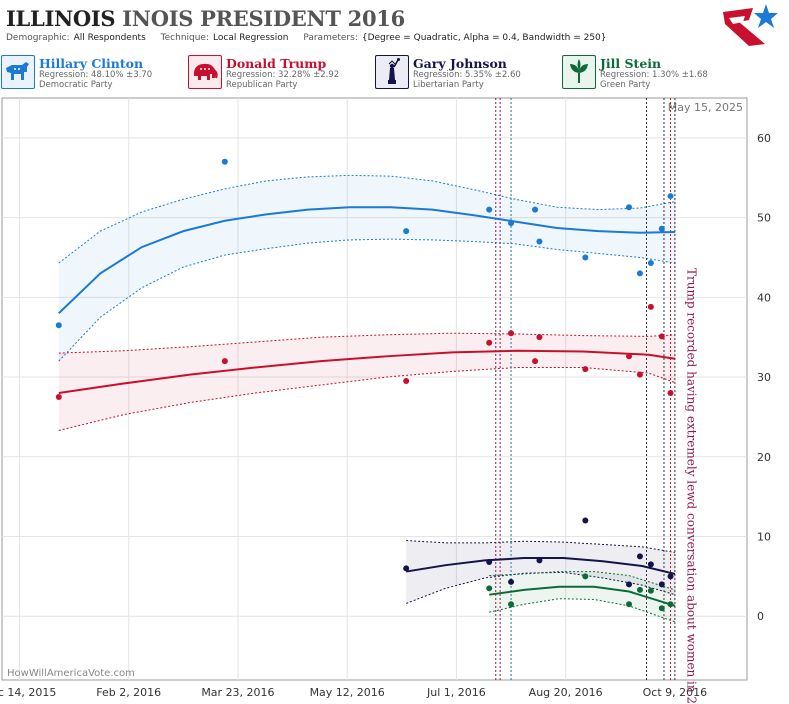  What do you see at coordinates (760, 616) in the screenshot?
I see `y-tick-label: 0` at bounding box center [760, 616].